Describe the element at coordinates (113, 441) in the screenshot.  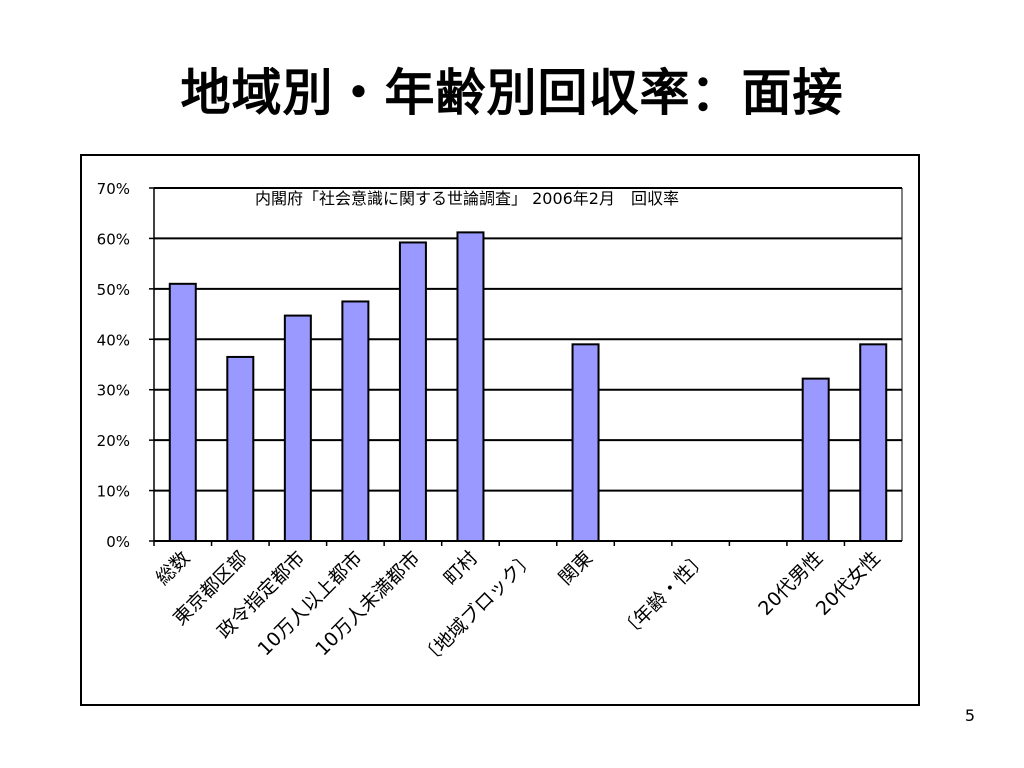
I see `y-tick-label-2: 20%` at that location.